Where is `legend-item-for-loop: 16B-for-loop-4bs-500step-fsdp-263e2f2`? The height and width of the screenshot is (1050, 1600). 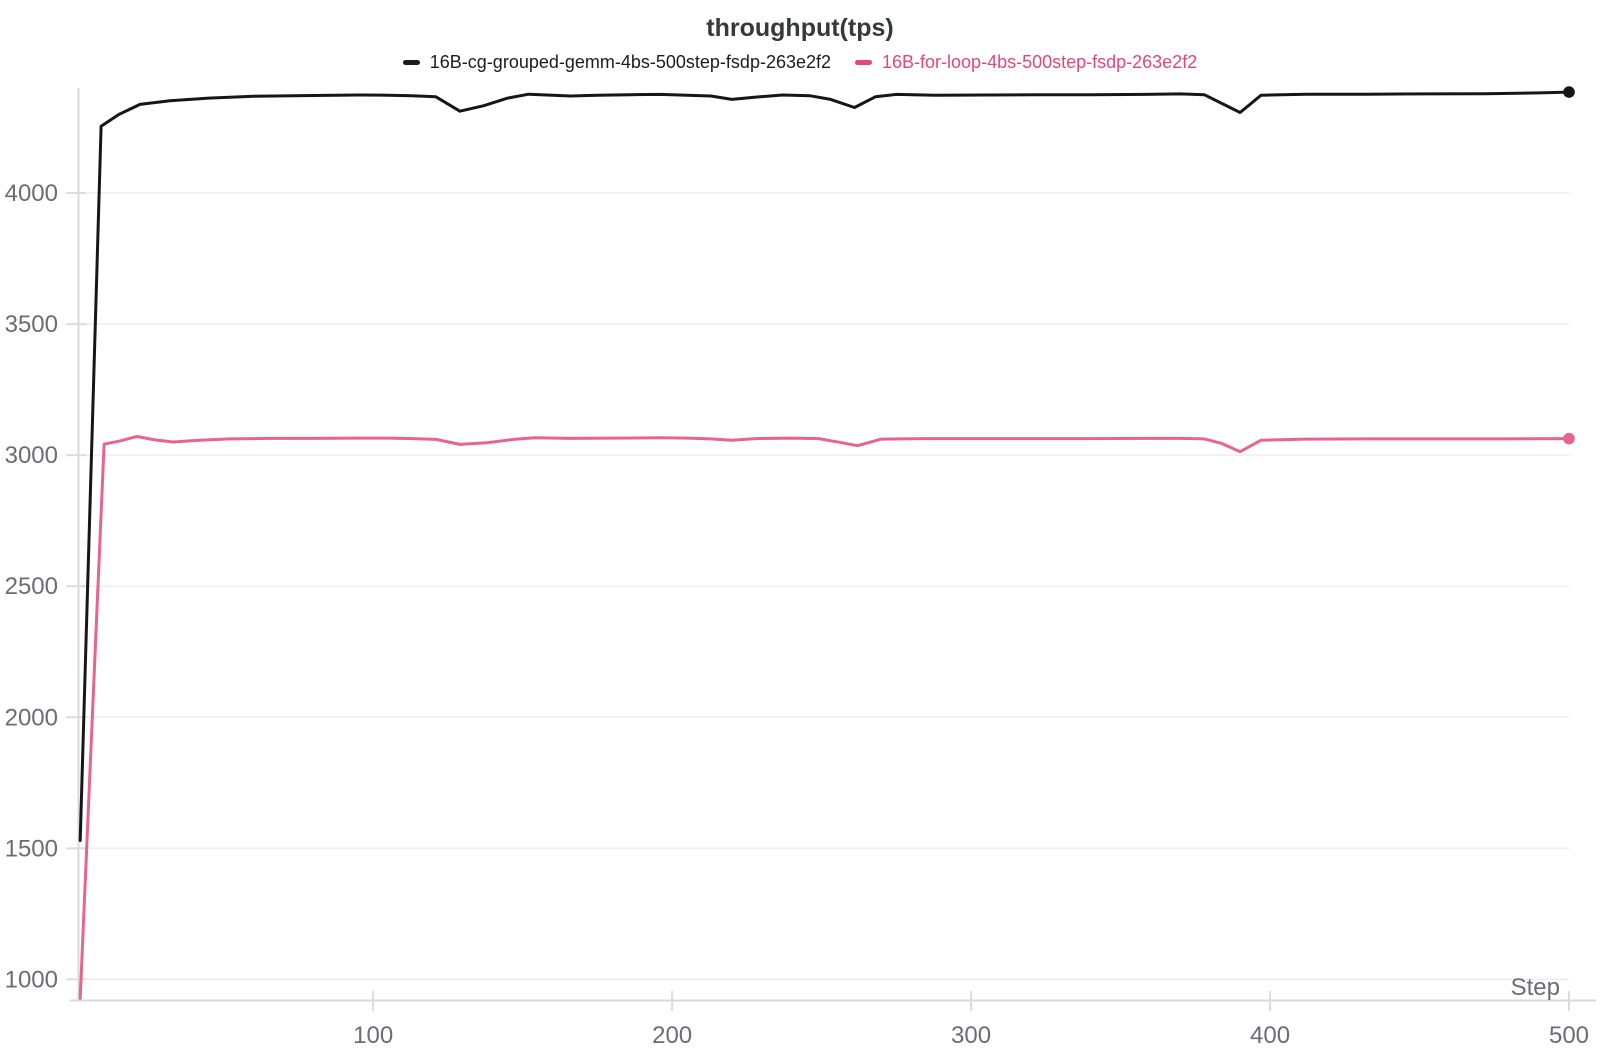 legend-item-for-loop: 16B-for-loop-4bs-500step-fsdp-263e2f2 is located at coordinates (1026, 62).